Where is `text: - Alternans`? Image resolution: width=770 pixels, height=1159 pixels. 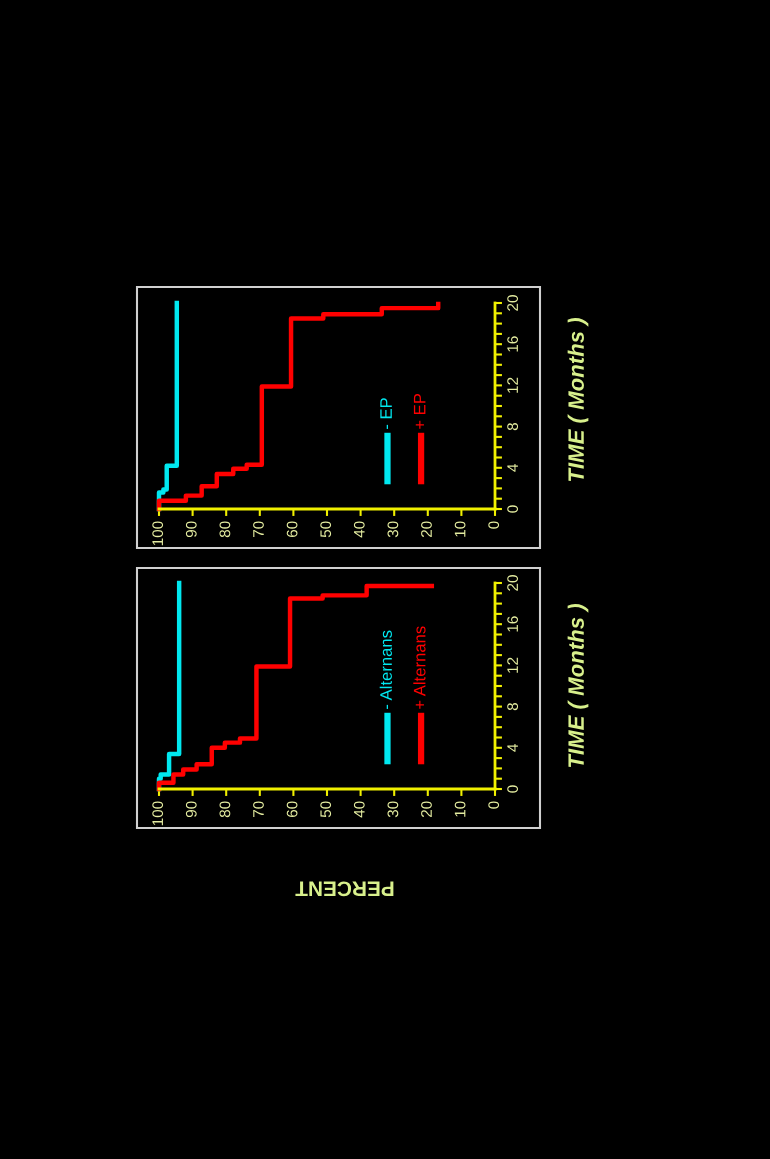 text: - Alternans is located at coordinates (385, 669).